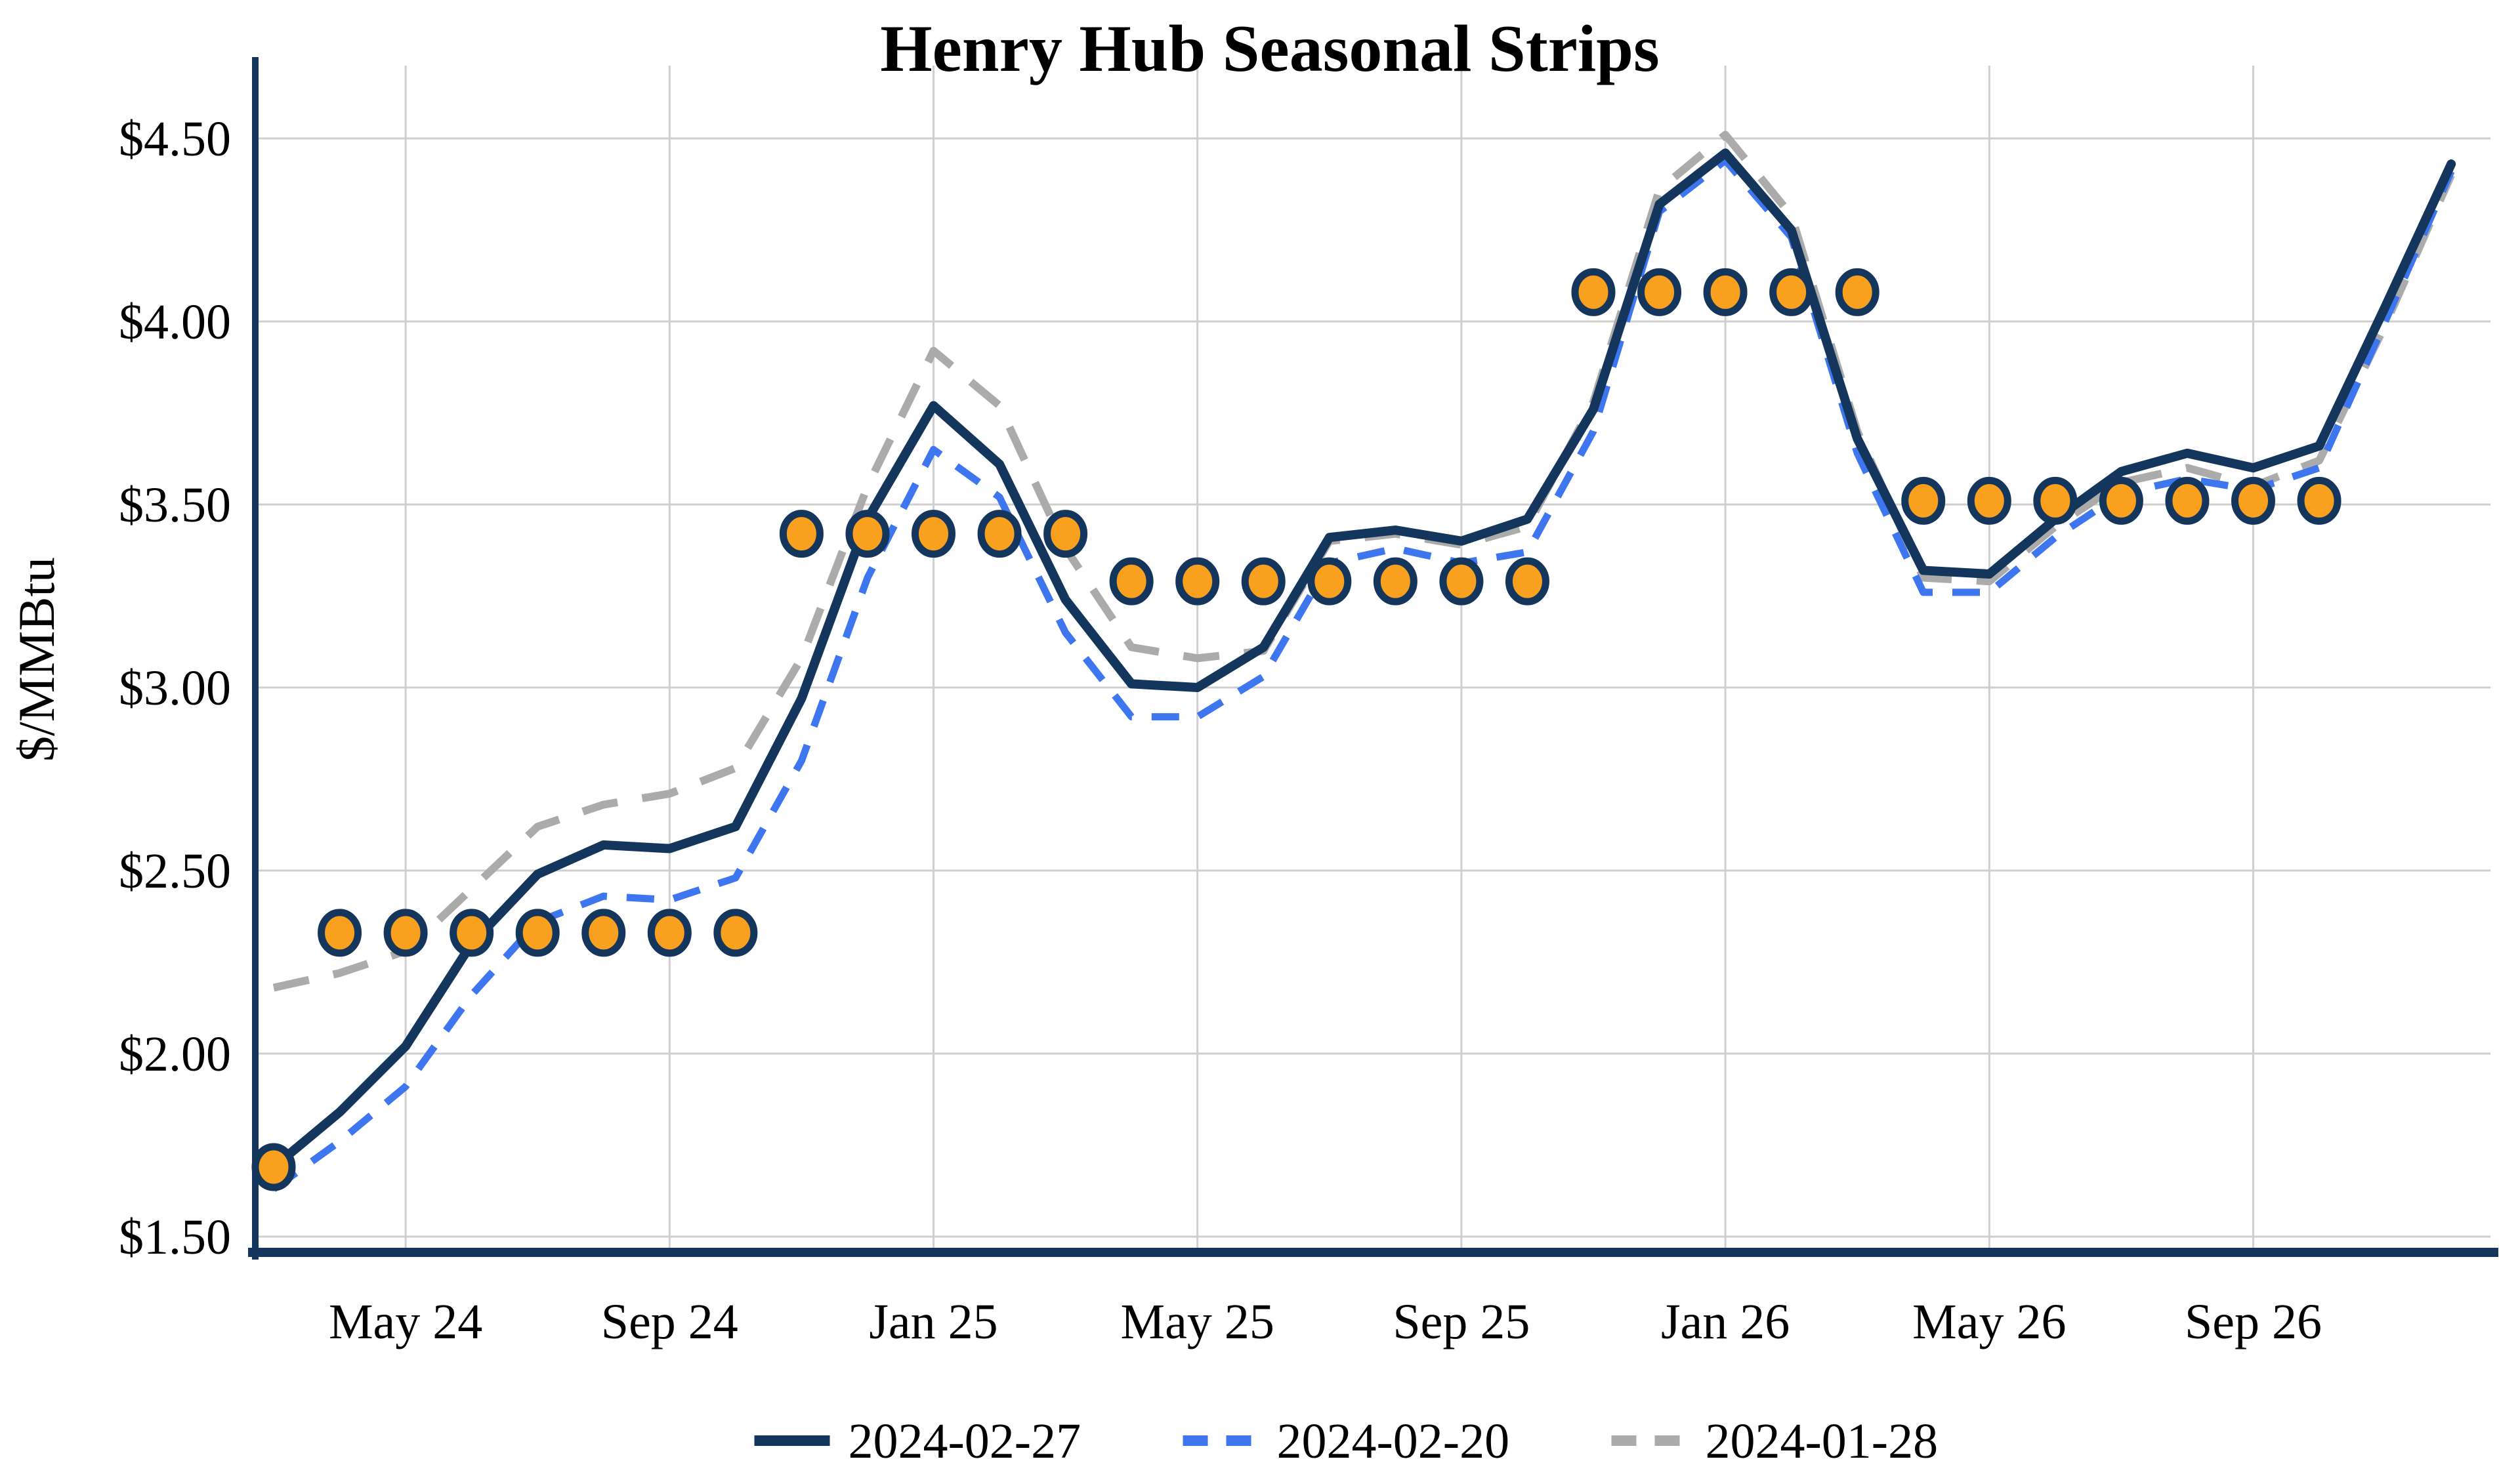  Describe the element at coordinates (1822, 1441) in the screenshot. I see `legend-label-2024-01-28: 2024-01-28` at that location.